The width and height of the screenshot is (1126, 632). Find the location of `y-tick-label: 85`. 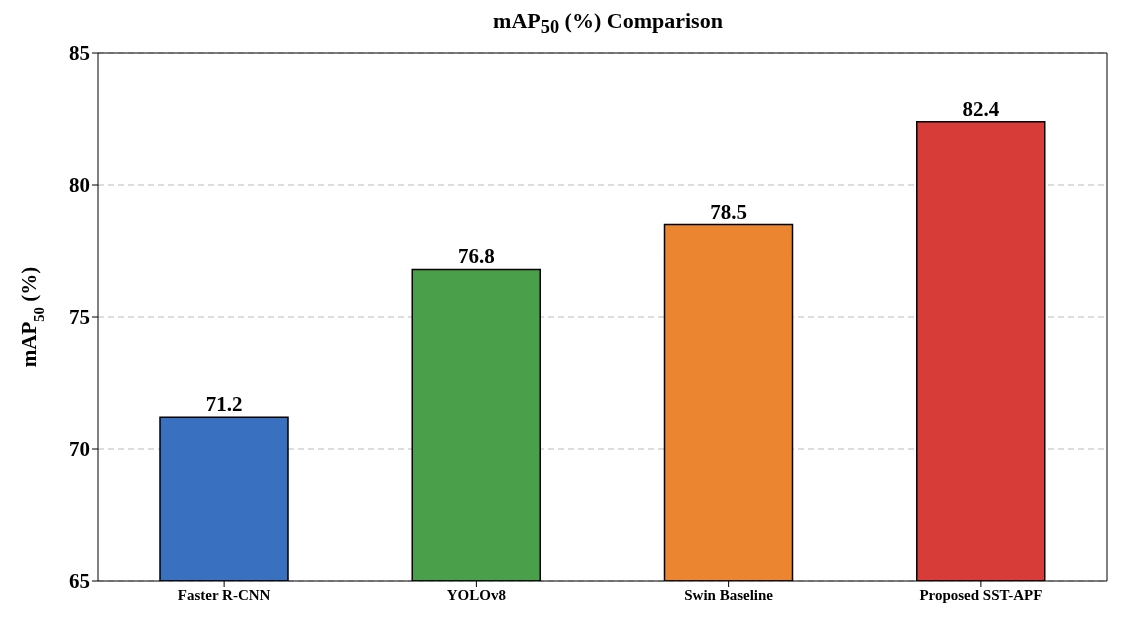

y-tick-label: 85 is located at coordinates (79, 53).